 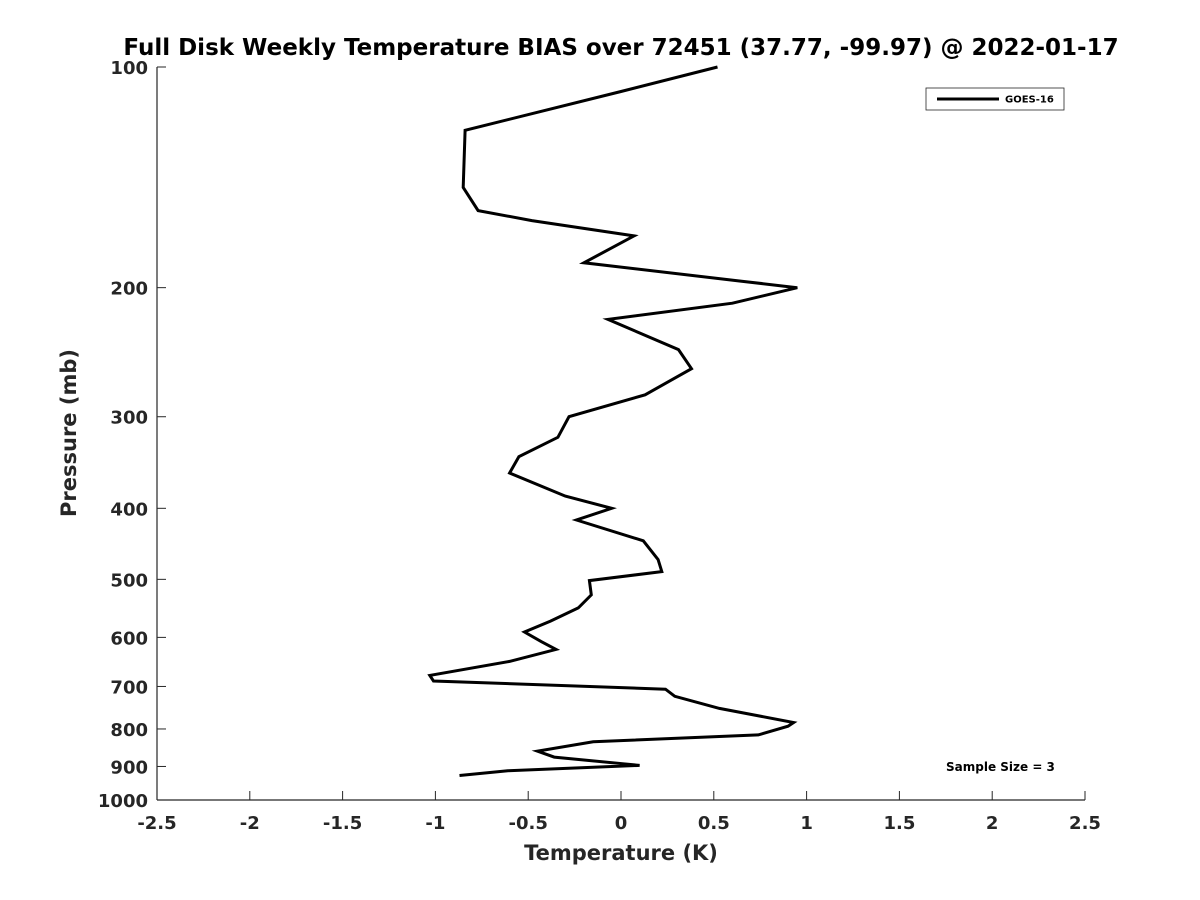 I want to click on x-tick-label: 2, so click(x=992, y=823).